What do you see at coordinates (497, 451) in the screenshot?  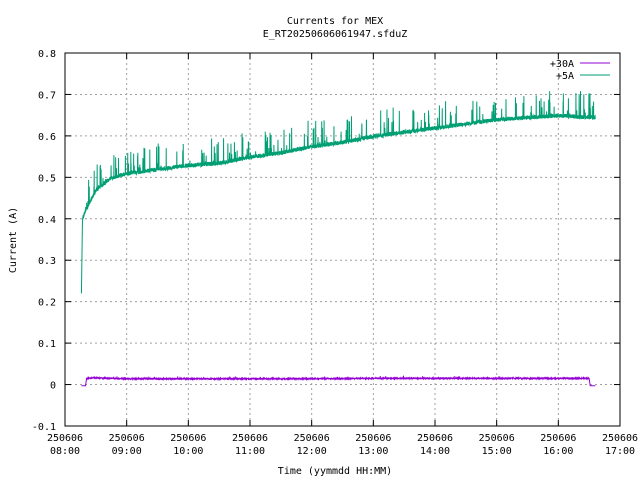 I see `x-tick-time-label: 15:00` at bounding box center [497, 451].